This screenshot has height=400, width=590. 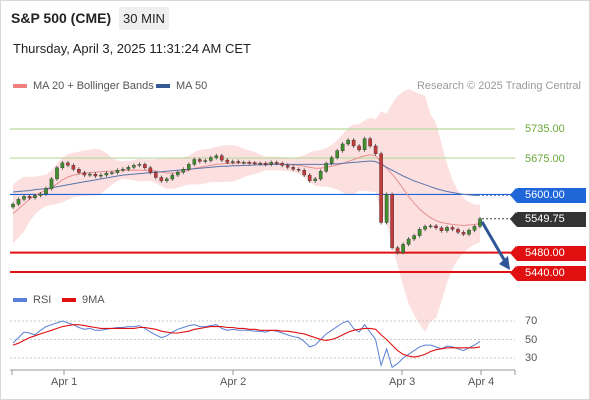 I want to click on pivot-price-tag: 5600.00, so click(x=548, y=195).